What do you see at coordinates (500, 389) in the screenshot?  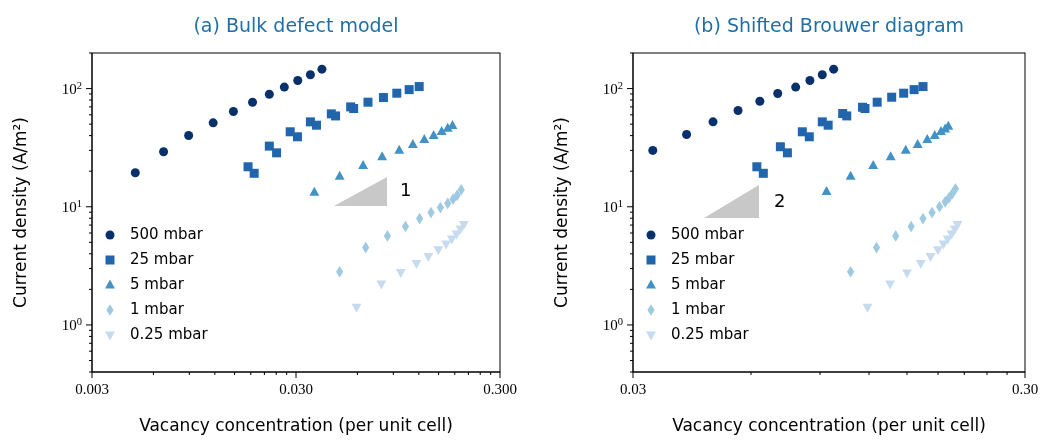 I see `x-tick-label: 0.300` at bounding box center [500, 389].